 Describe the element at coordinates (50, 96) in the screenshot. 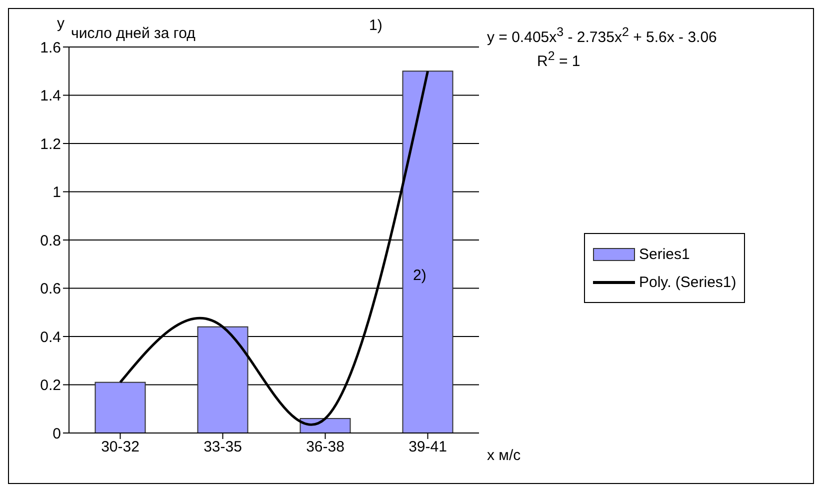

I see `y-tick-label: 1.4` at that location.